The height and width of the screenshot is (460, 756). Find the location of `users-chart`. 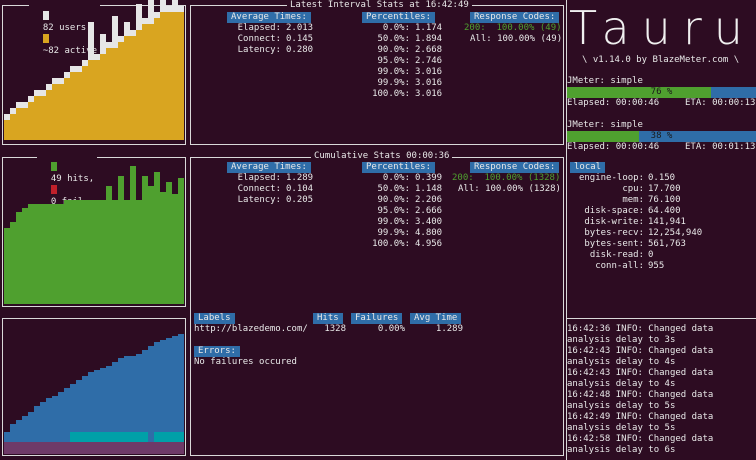

users-chart is located at coordinates (94, 70).